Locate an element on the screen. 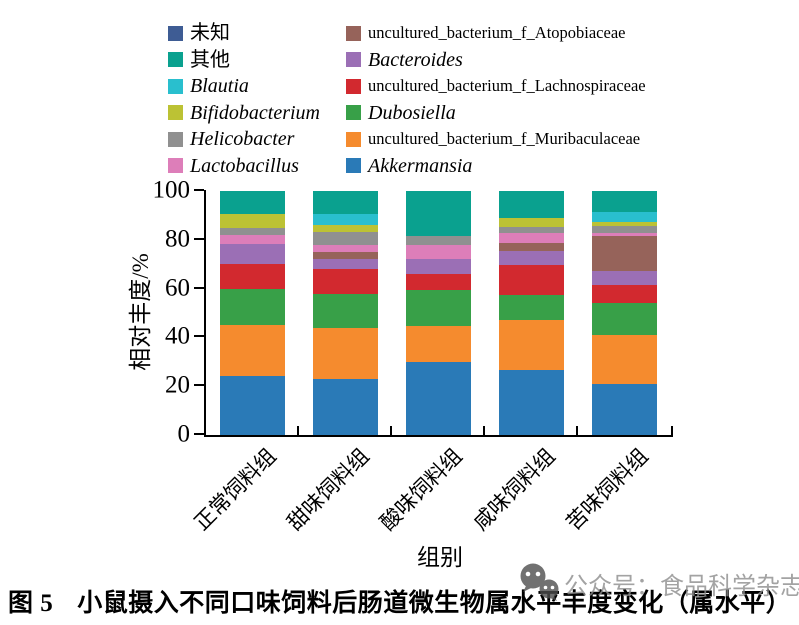 This screenshot has width=799, height=625. figure-caption: 图 5 小鼠摄入不同口味饲料后肠道微生物属水平丰度变化（属水平） is located at coordinates (402, 601).